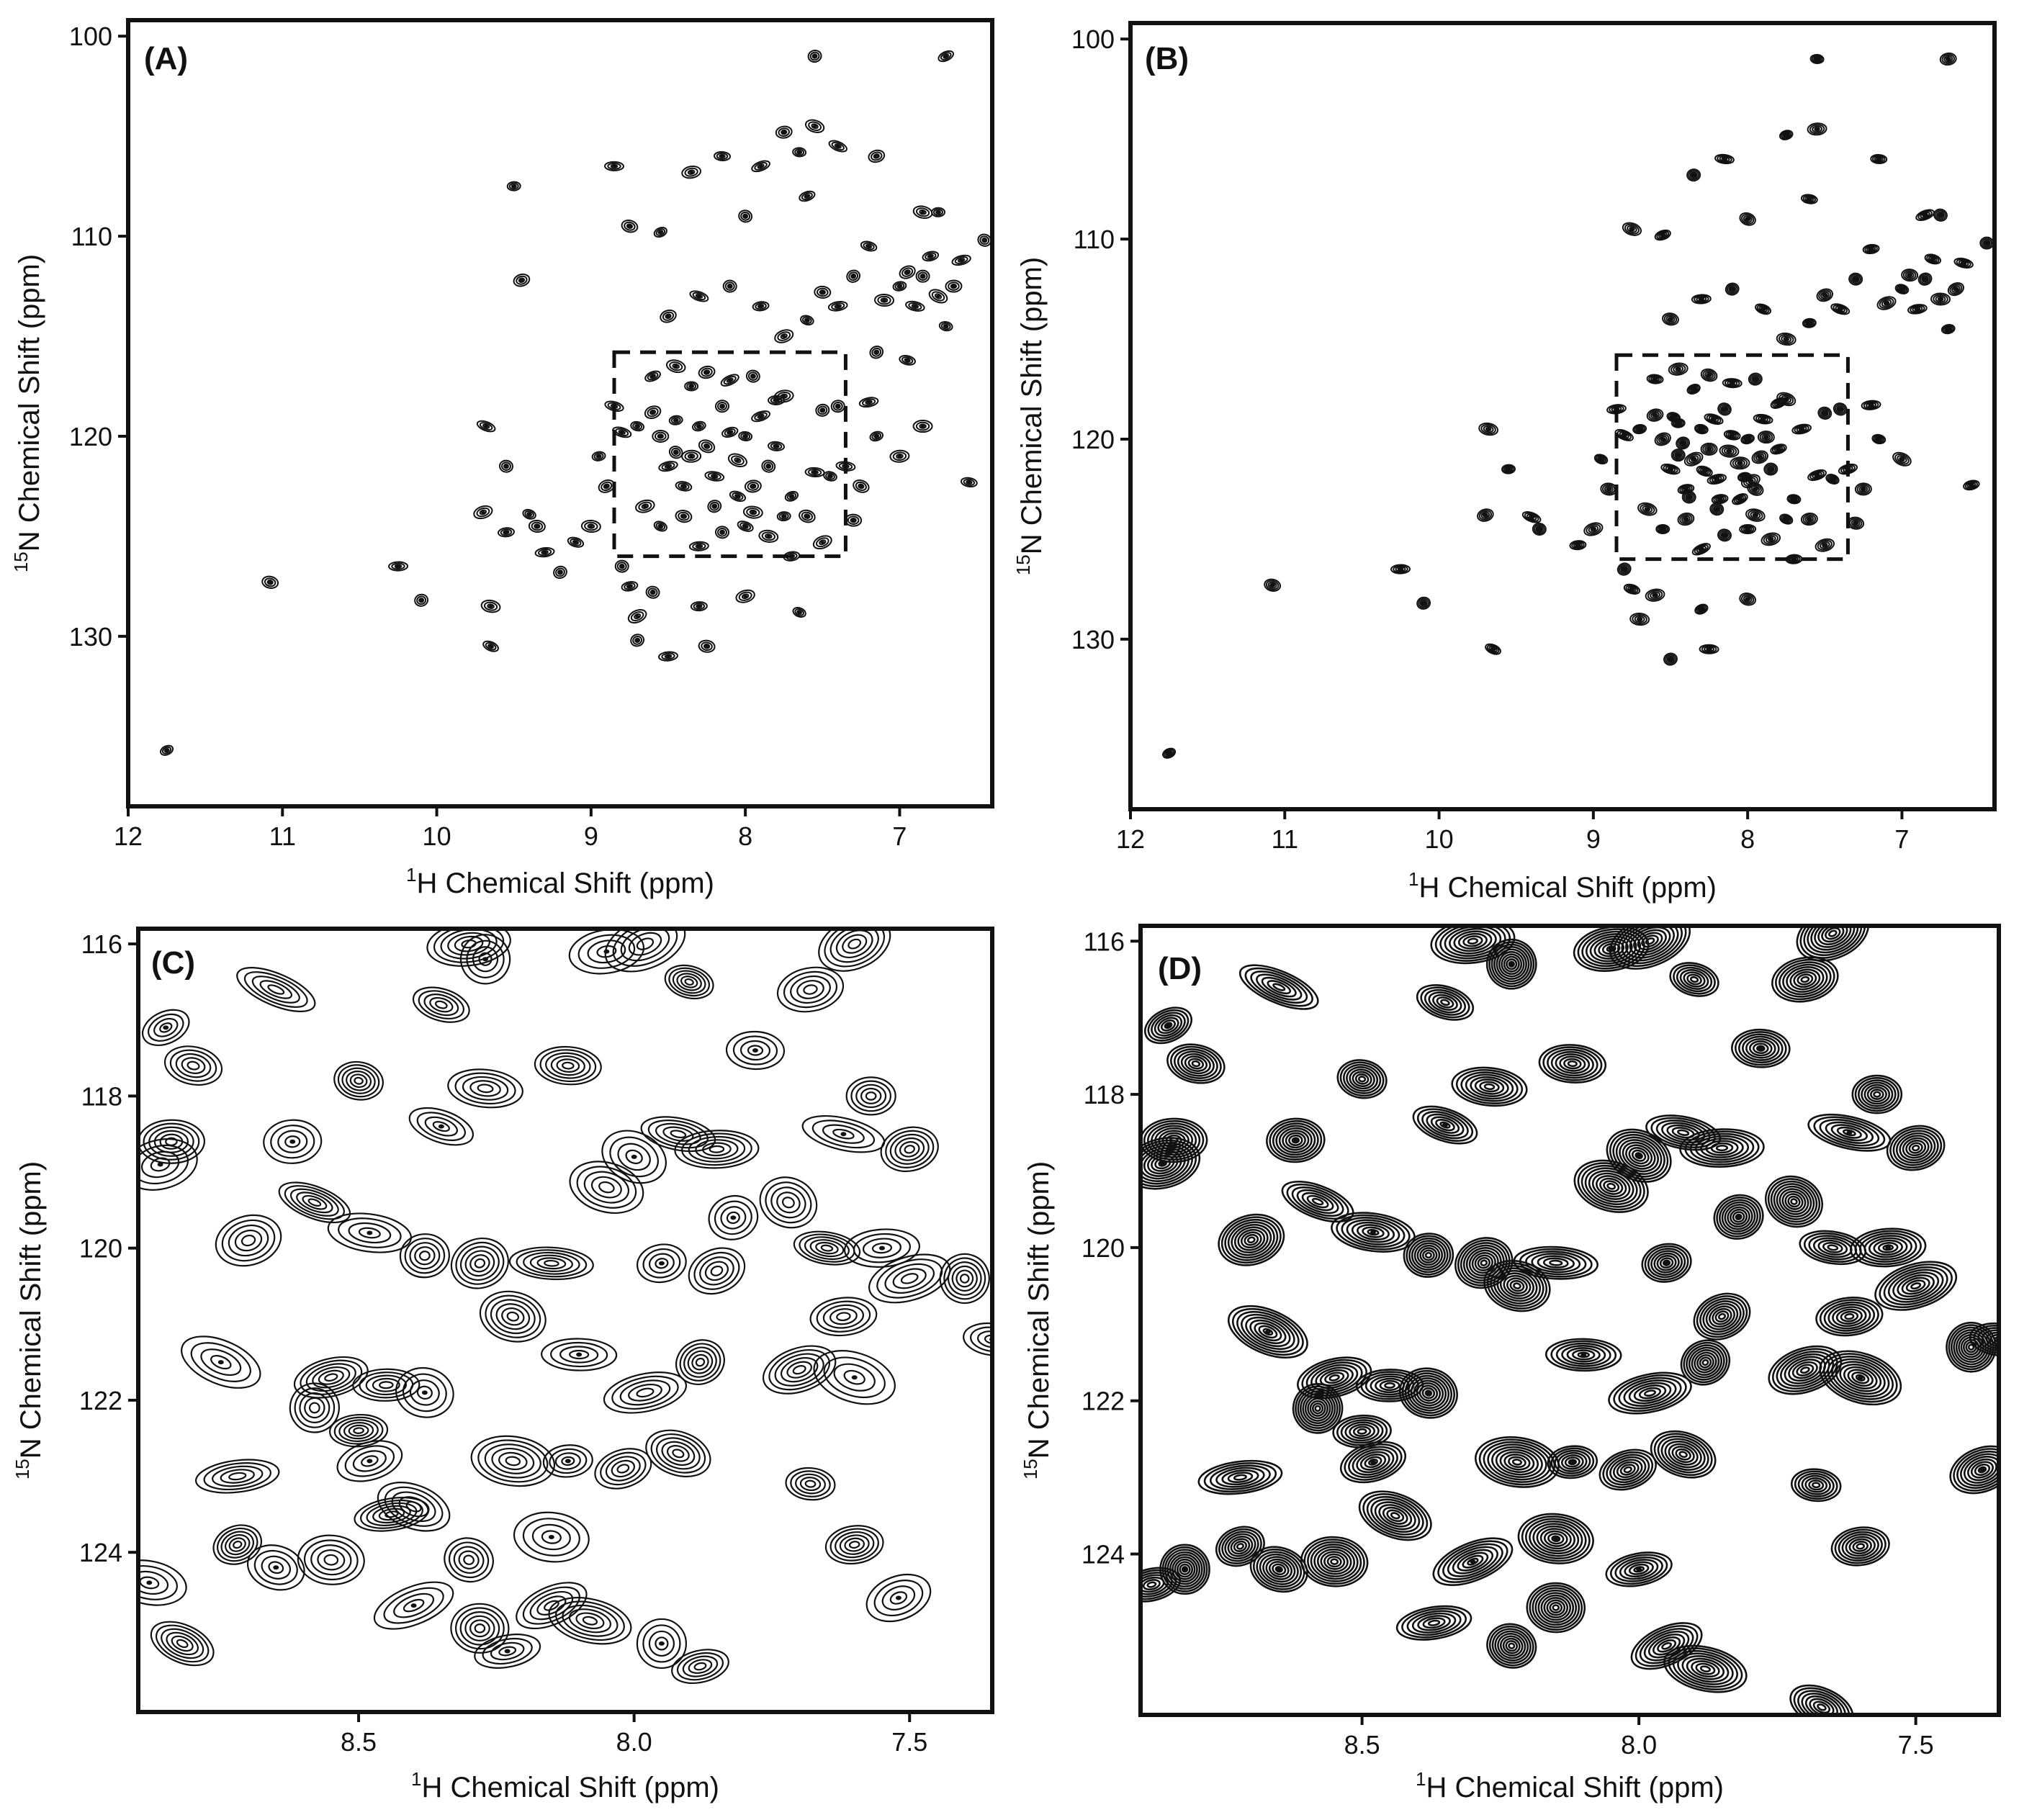 This screenshot has width=2019, height=1820. I want to click on panel-d-x-axis-label: 1H Chemical Shift (ppm), so click(1570, 1785).